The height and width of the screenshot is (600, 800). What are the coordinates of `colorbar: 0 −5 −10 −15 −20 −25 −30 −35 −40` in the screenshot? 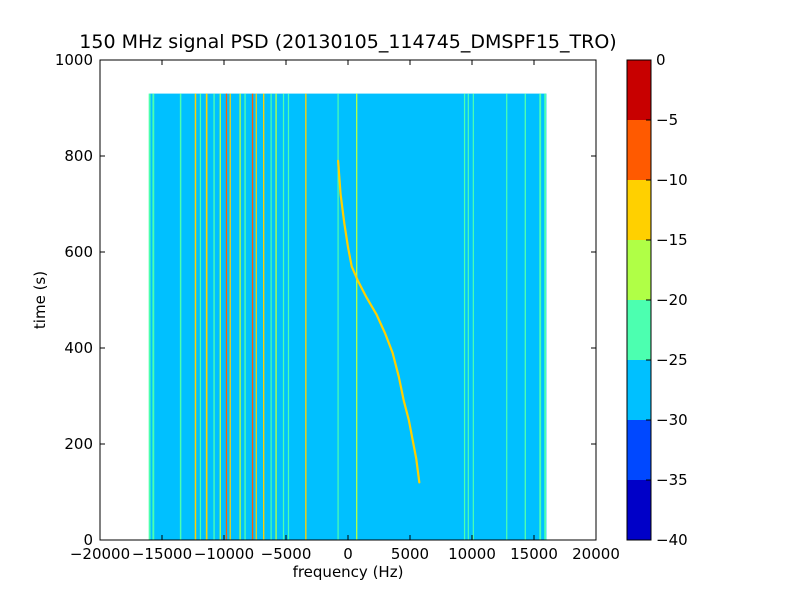 It's located at (657, 300).